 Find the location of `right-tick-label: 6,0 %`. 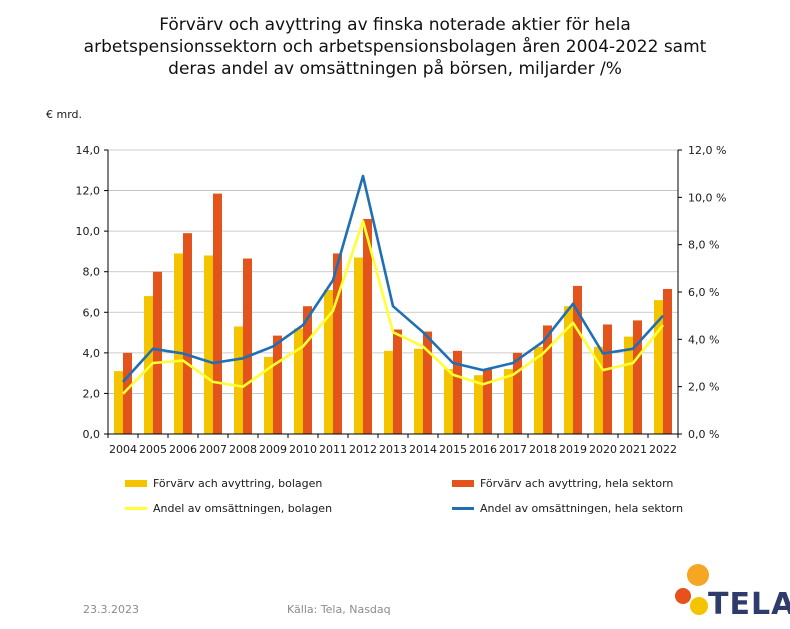

right-tick-label: 6,0 % is located at coordinates (703, 292).